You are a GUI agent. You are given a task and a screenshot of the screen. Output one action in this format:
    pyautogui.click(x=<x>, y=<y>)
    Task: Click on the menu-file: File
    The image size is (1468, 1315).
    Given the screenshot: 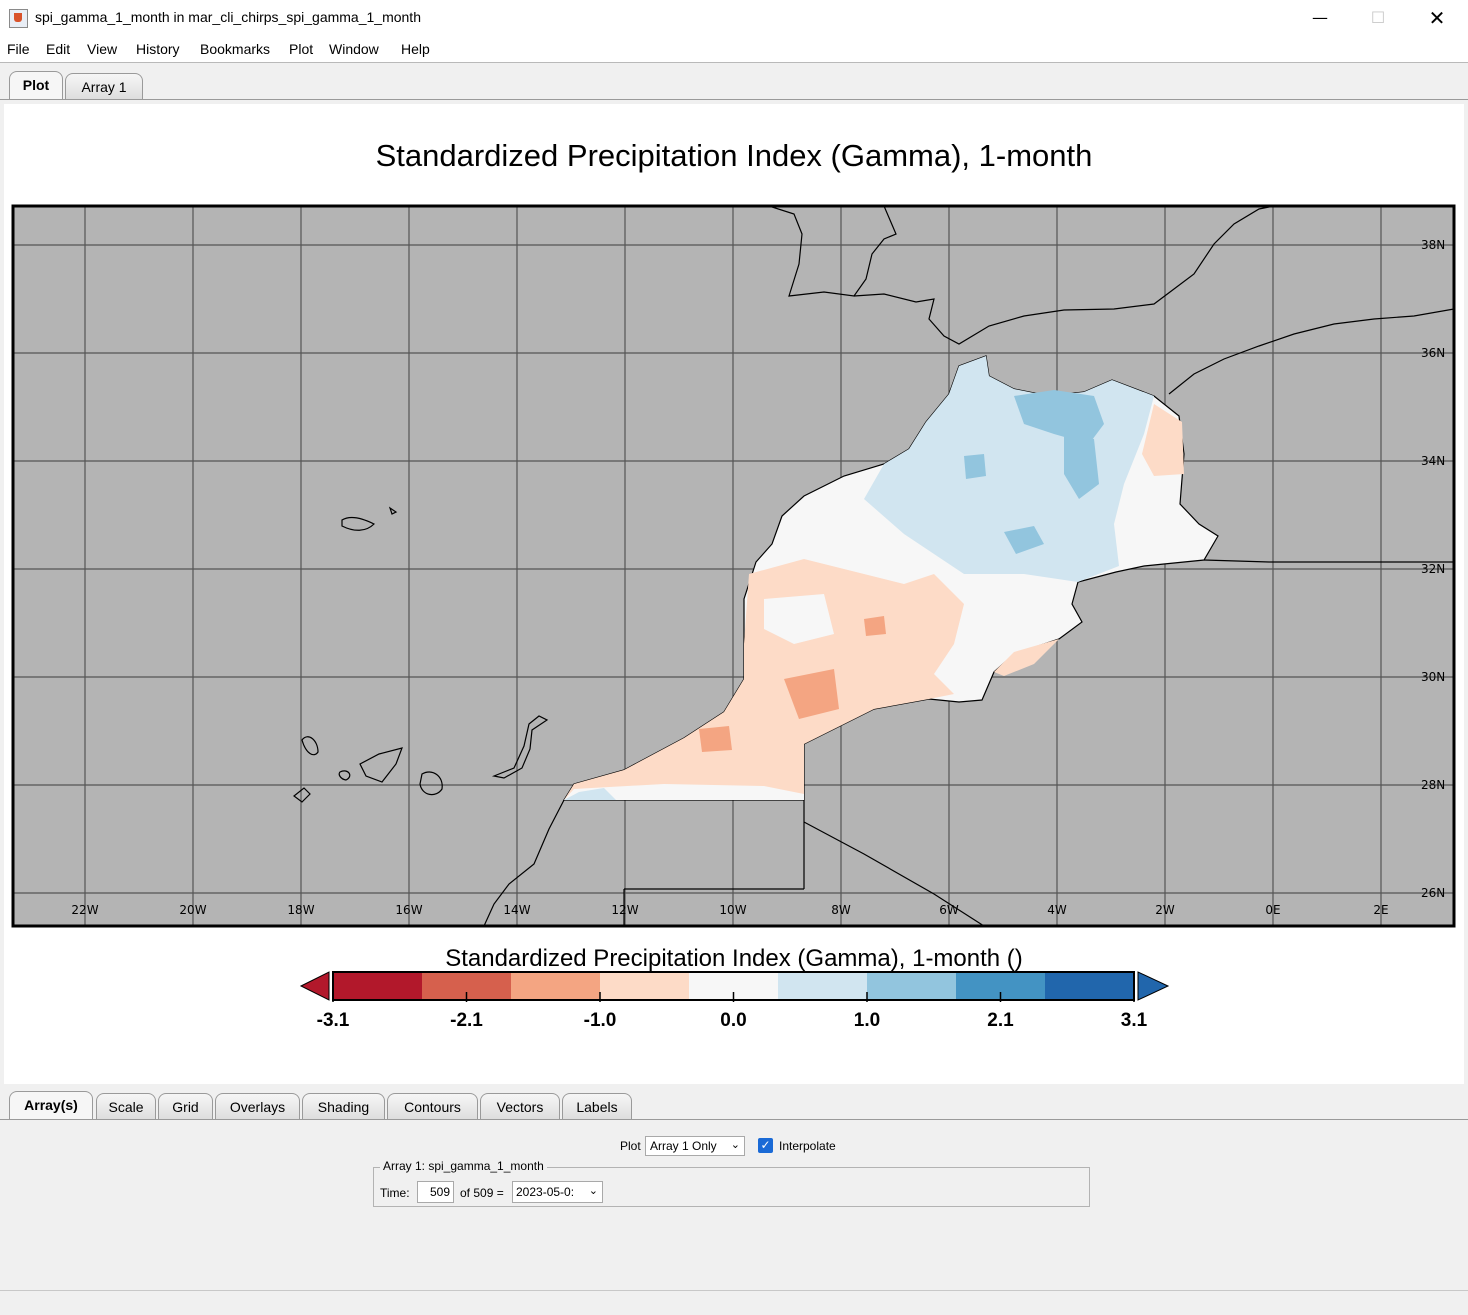 What is the action you would take?
    pyautogui.click(x=18, y=49)
    